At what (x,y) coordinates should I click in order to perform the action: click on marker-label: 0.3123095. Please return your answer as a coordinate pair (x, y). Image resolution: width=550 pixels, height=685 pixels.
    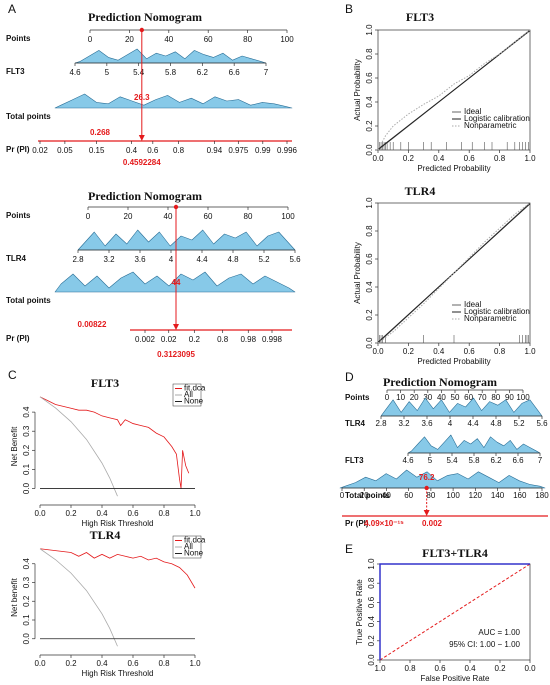
    Looking at the image, I should click on (176, 354).